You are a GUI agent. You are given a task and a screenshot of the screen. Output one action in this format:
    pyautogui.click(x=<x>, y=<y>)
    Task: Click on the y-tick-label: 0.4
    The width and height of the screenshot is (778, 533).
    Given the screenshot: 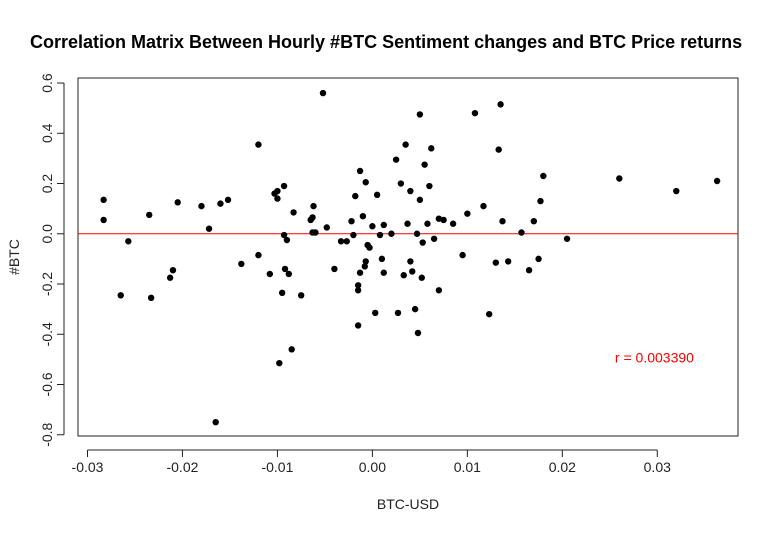 What is the action you would take?
    pyautogui.click(x=47, y=133)
    